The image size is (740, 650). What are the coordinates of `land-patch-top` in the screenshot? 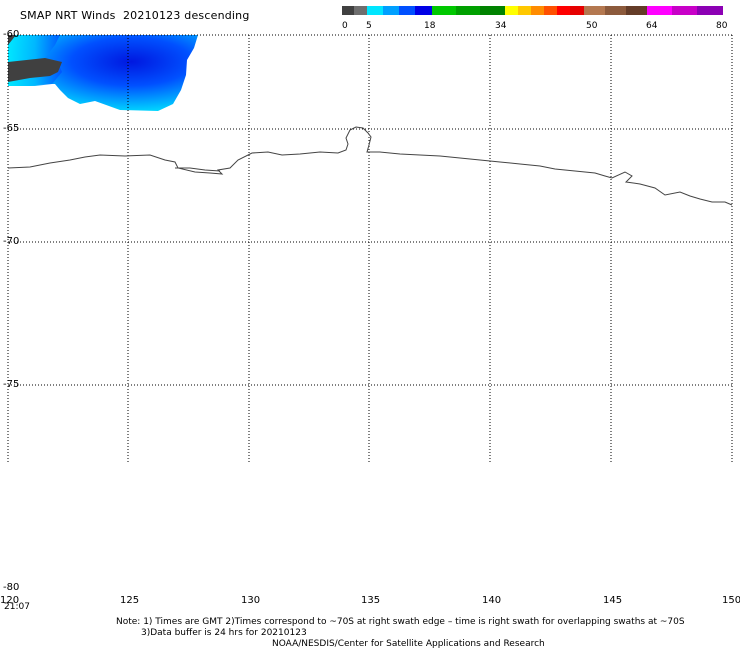 It's located at (12, 40).